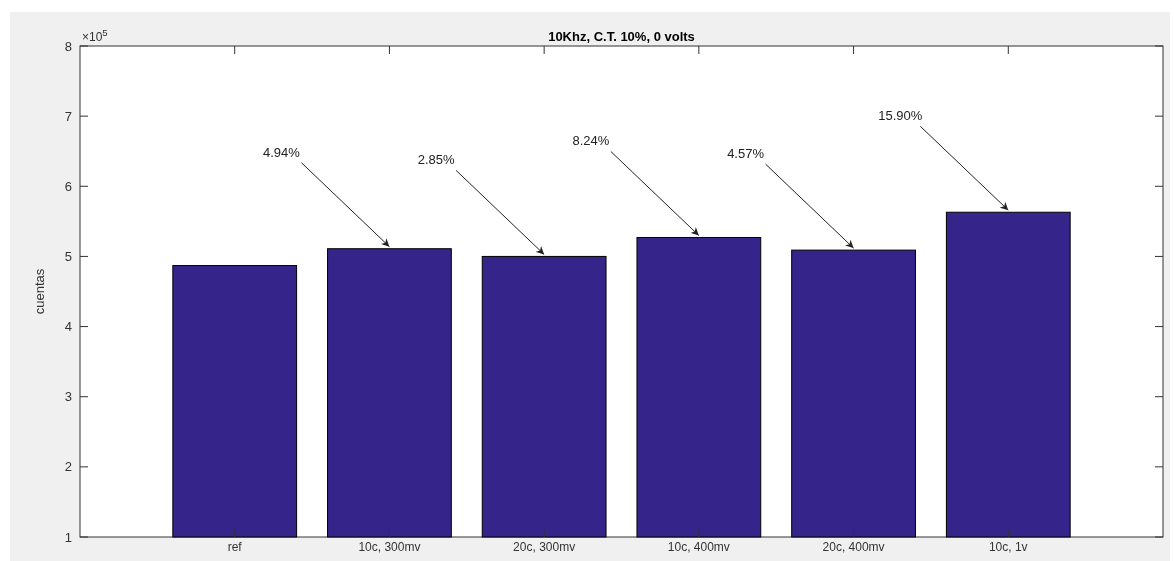 This screenshot has width=1174, height=561. What do you see at coordinates (68, 116) in the screenshot?
I see `y-tick-label: 7` at bounding box center [68, 116].